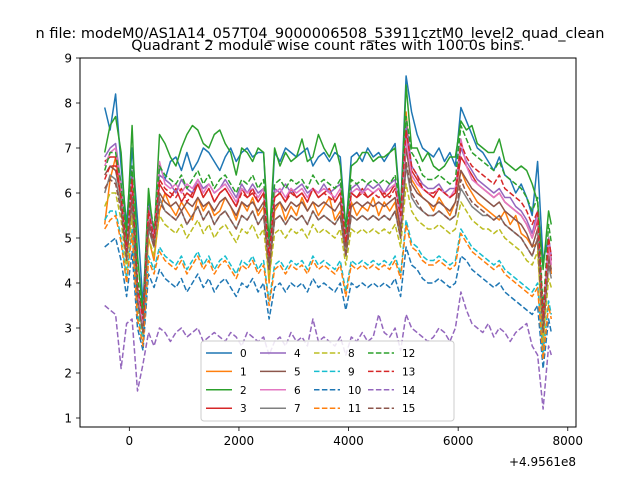 The image size is (640, 480). I want to click on legend-label-13: 13, so click(408, 372).